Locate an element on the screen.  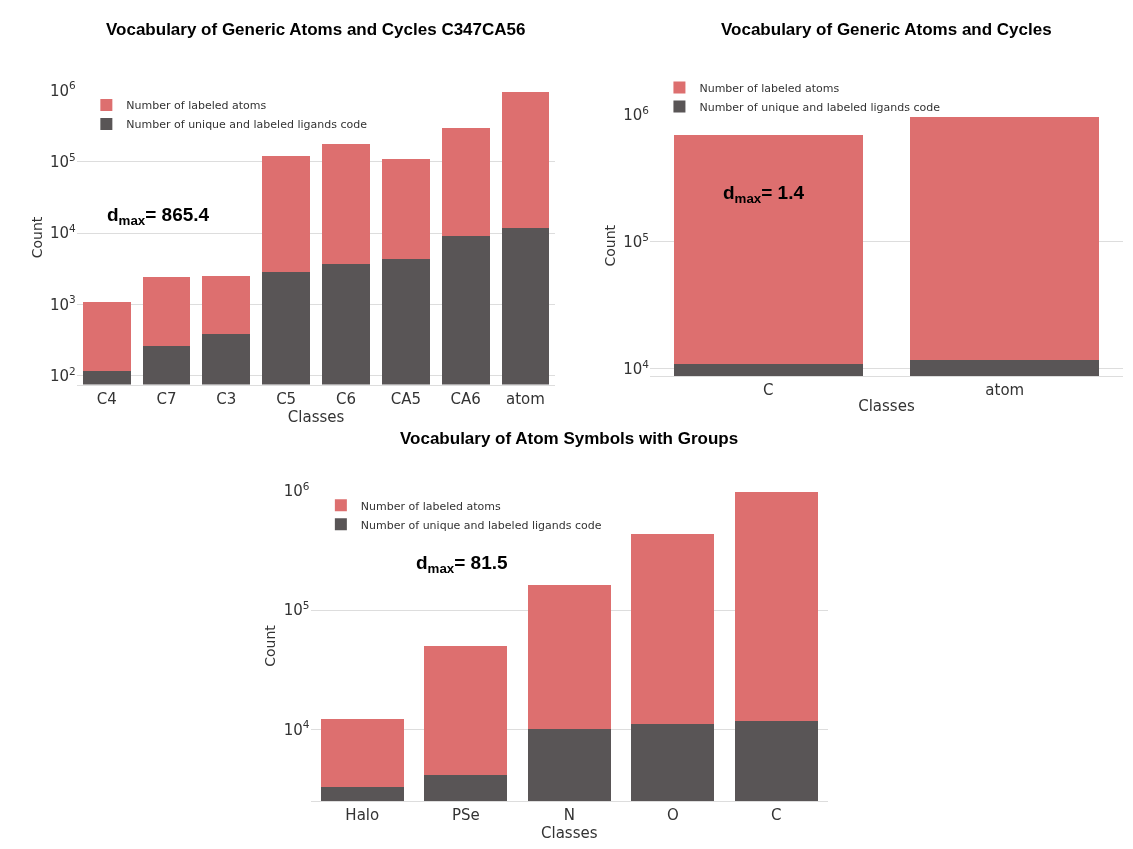
x-tick-label: C7 is located at coordinates (166, 398).